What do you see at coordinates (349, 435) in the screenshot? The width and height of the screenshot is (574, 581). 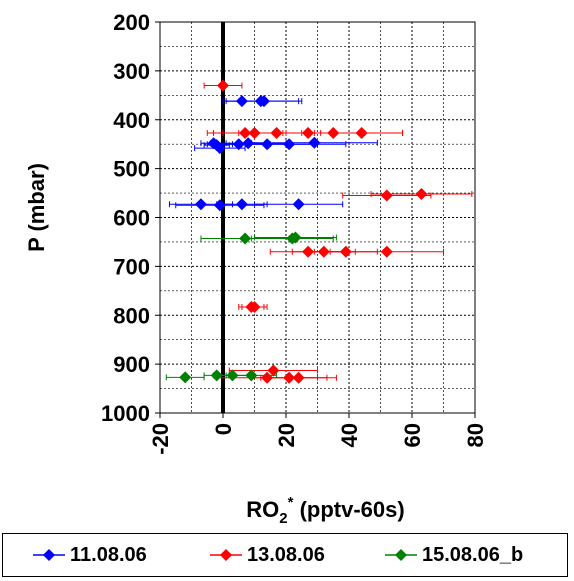 I see `x-tick-label: 40` at bounding box center [349, 435].